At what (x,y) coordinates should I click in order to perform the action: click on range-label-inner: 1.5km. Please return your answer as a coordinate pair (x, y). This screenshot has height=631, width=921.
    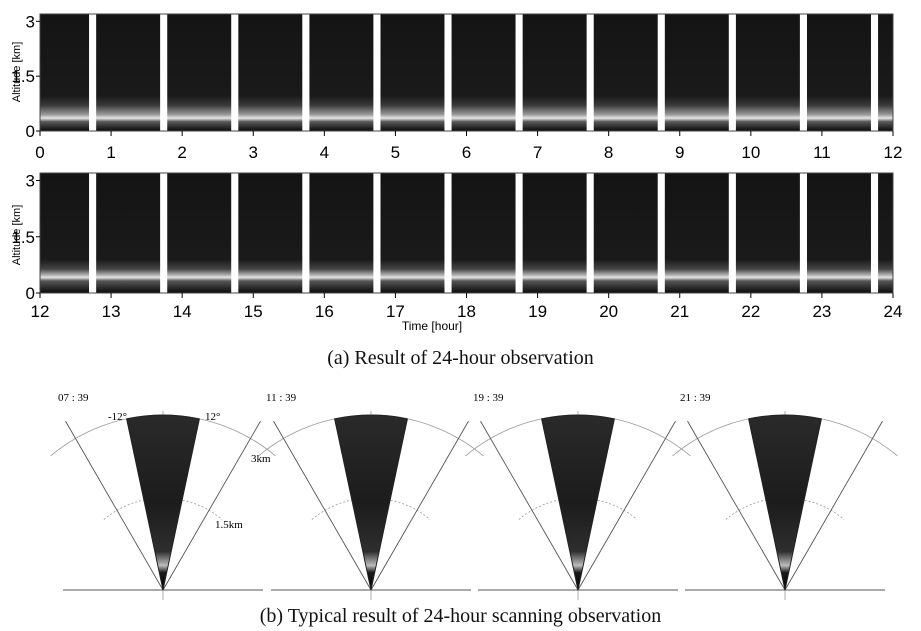
    Looking at the image, I should click on (229, 525).